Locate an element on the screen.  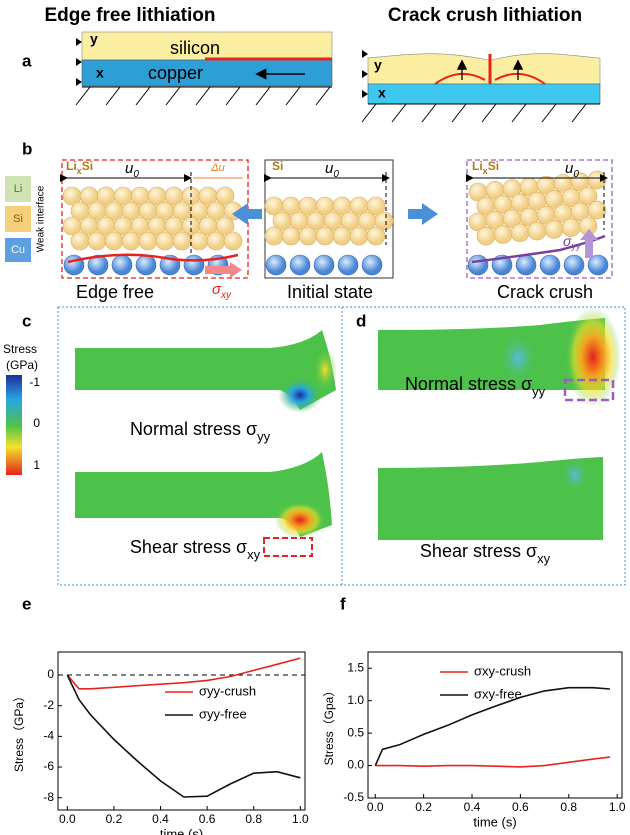
text-part: xy is located at coordinates (226, 295).